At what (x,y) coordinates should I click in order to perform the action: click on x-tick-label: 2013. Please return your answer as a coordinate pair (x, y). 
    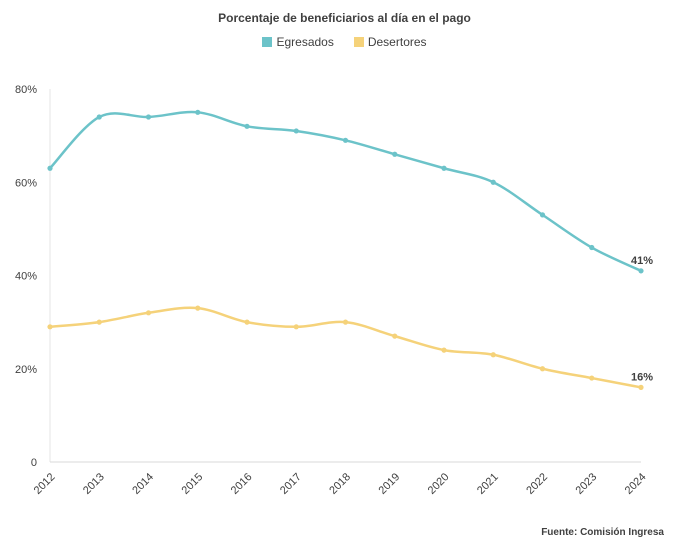
    Looking at the image, I should click on (94, 484).